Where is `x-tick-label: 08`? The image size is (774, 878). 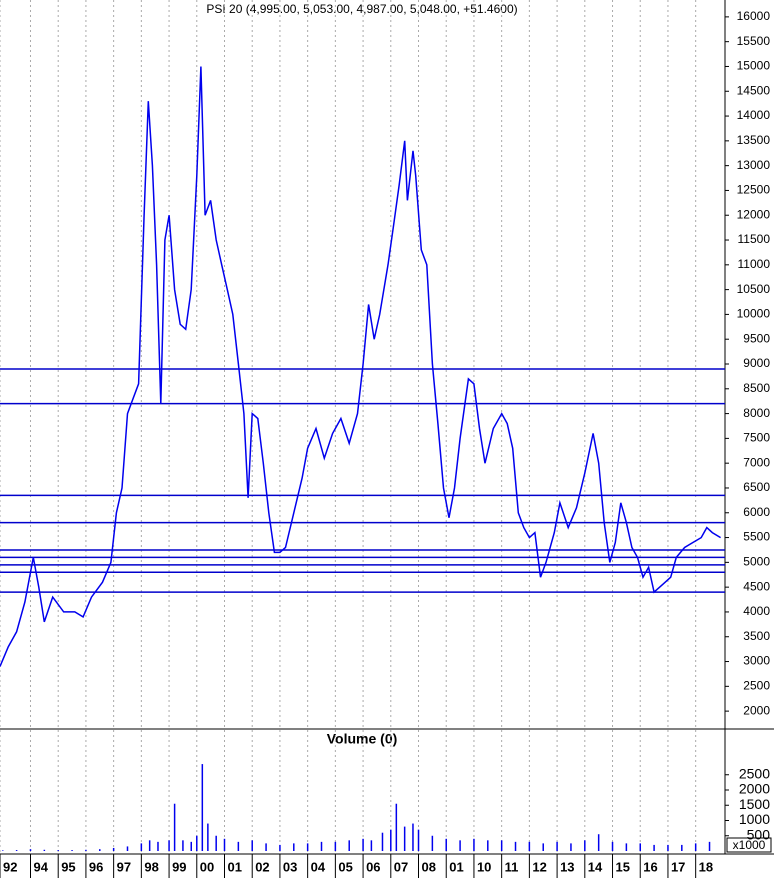
x-tick-label: 08 is located at coordinates (429, 866).